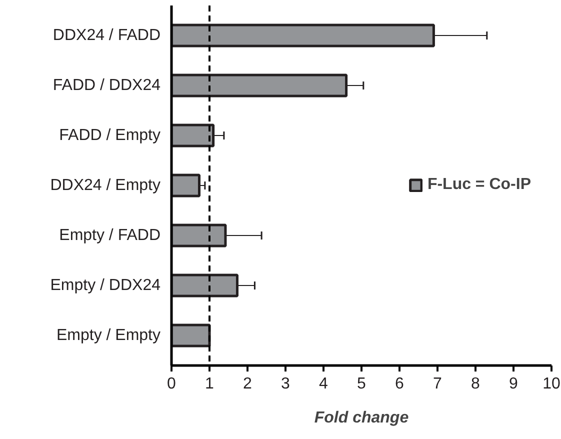 The height and width of the screenshot is (439, 561). Describe the element at coordinates (247, 384) in the screenshot. I see `x-tick-label: 2` at that location.